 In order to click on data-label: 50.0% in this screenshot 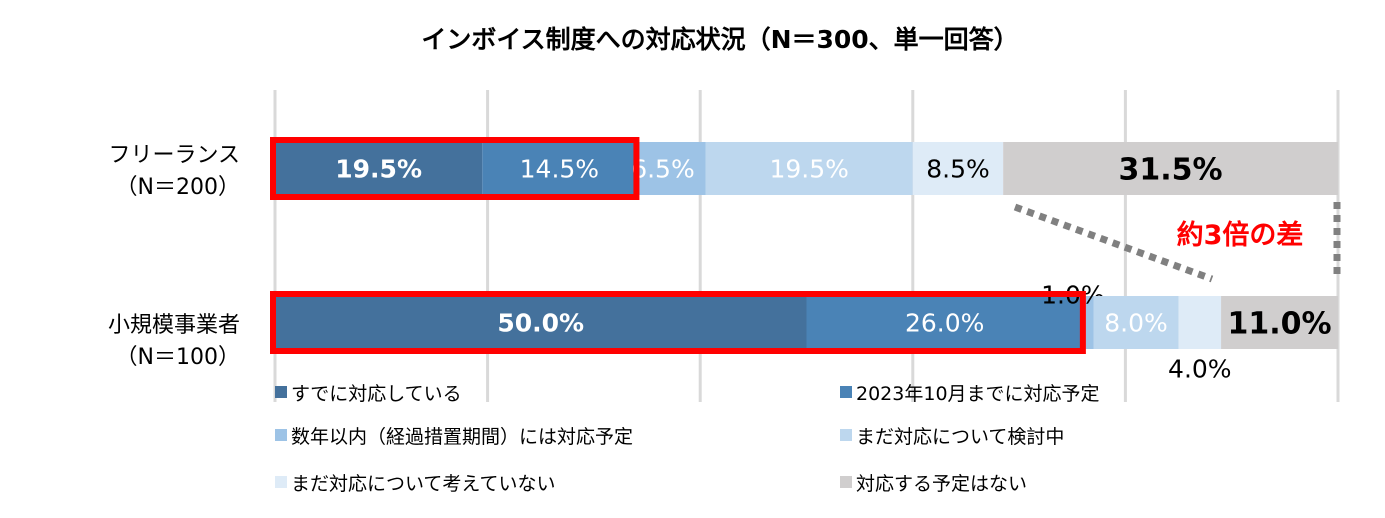, I will do `click(540, 323)`.